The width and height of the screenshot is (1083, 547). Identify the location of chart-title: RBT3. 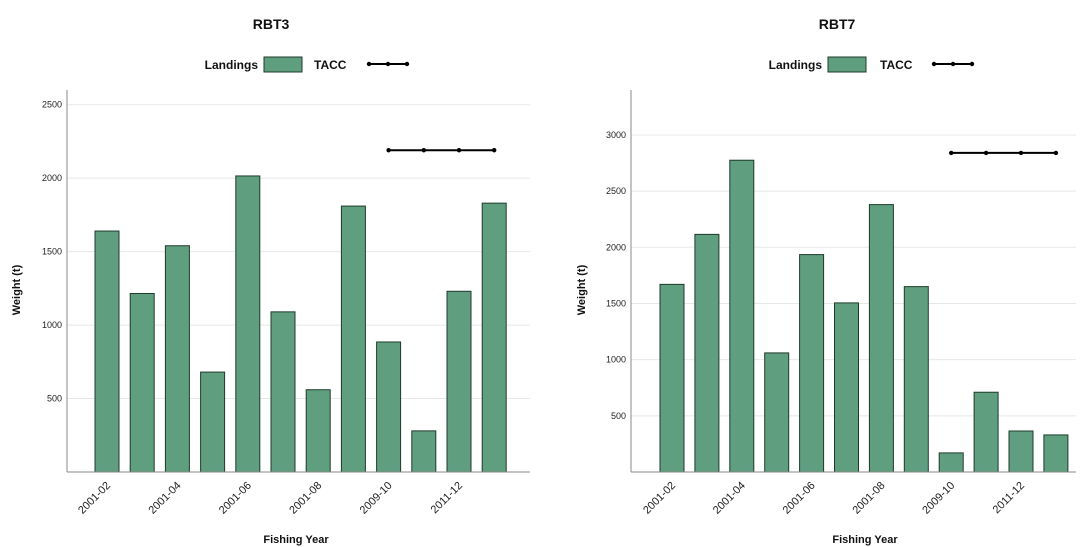
(271, 24).